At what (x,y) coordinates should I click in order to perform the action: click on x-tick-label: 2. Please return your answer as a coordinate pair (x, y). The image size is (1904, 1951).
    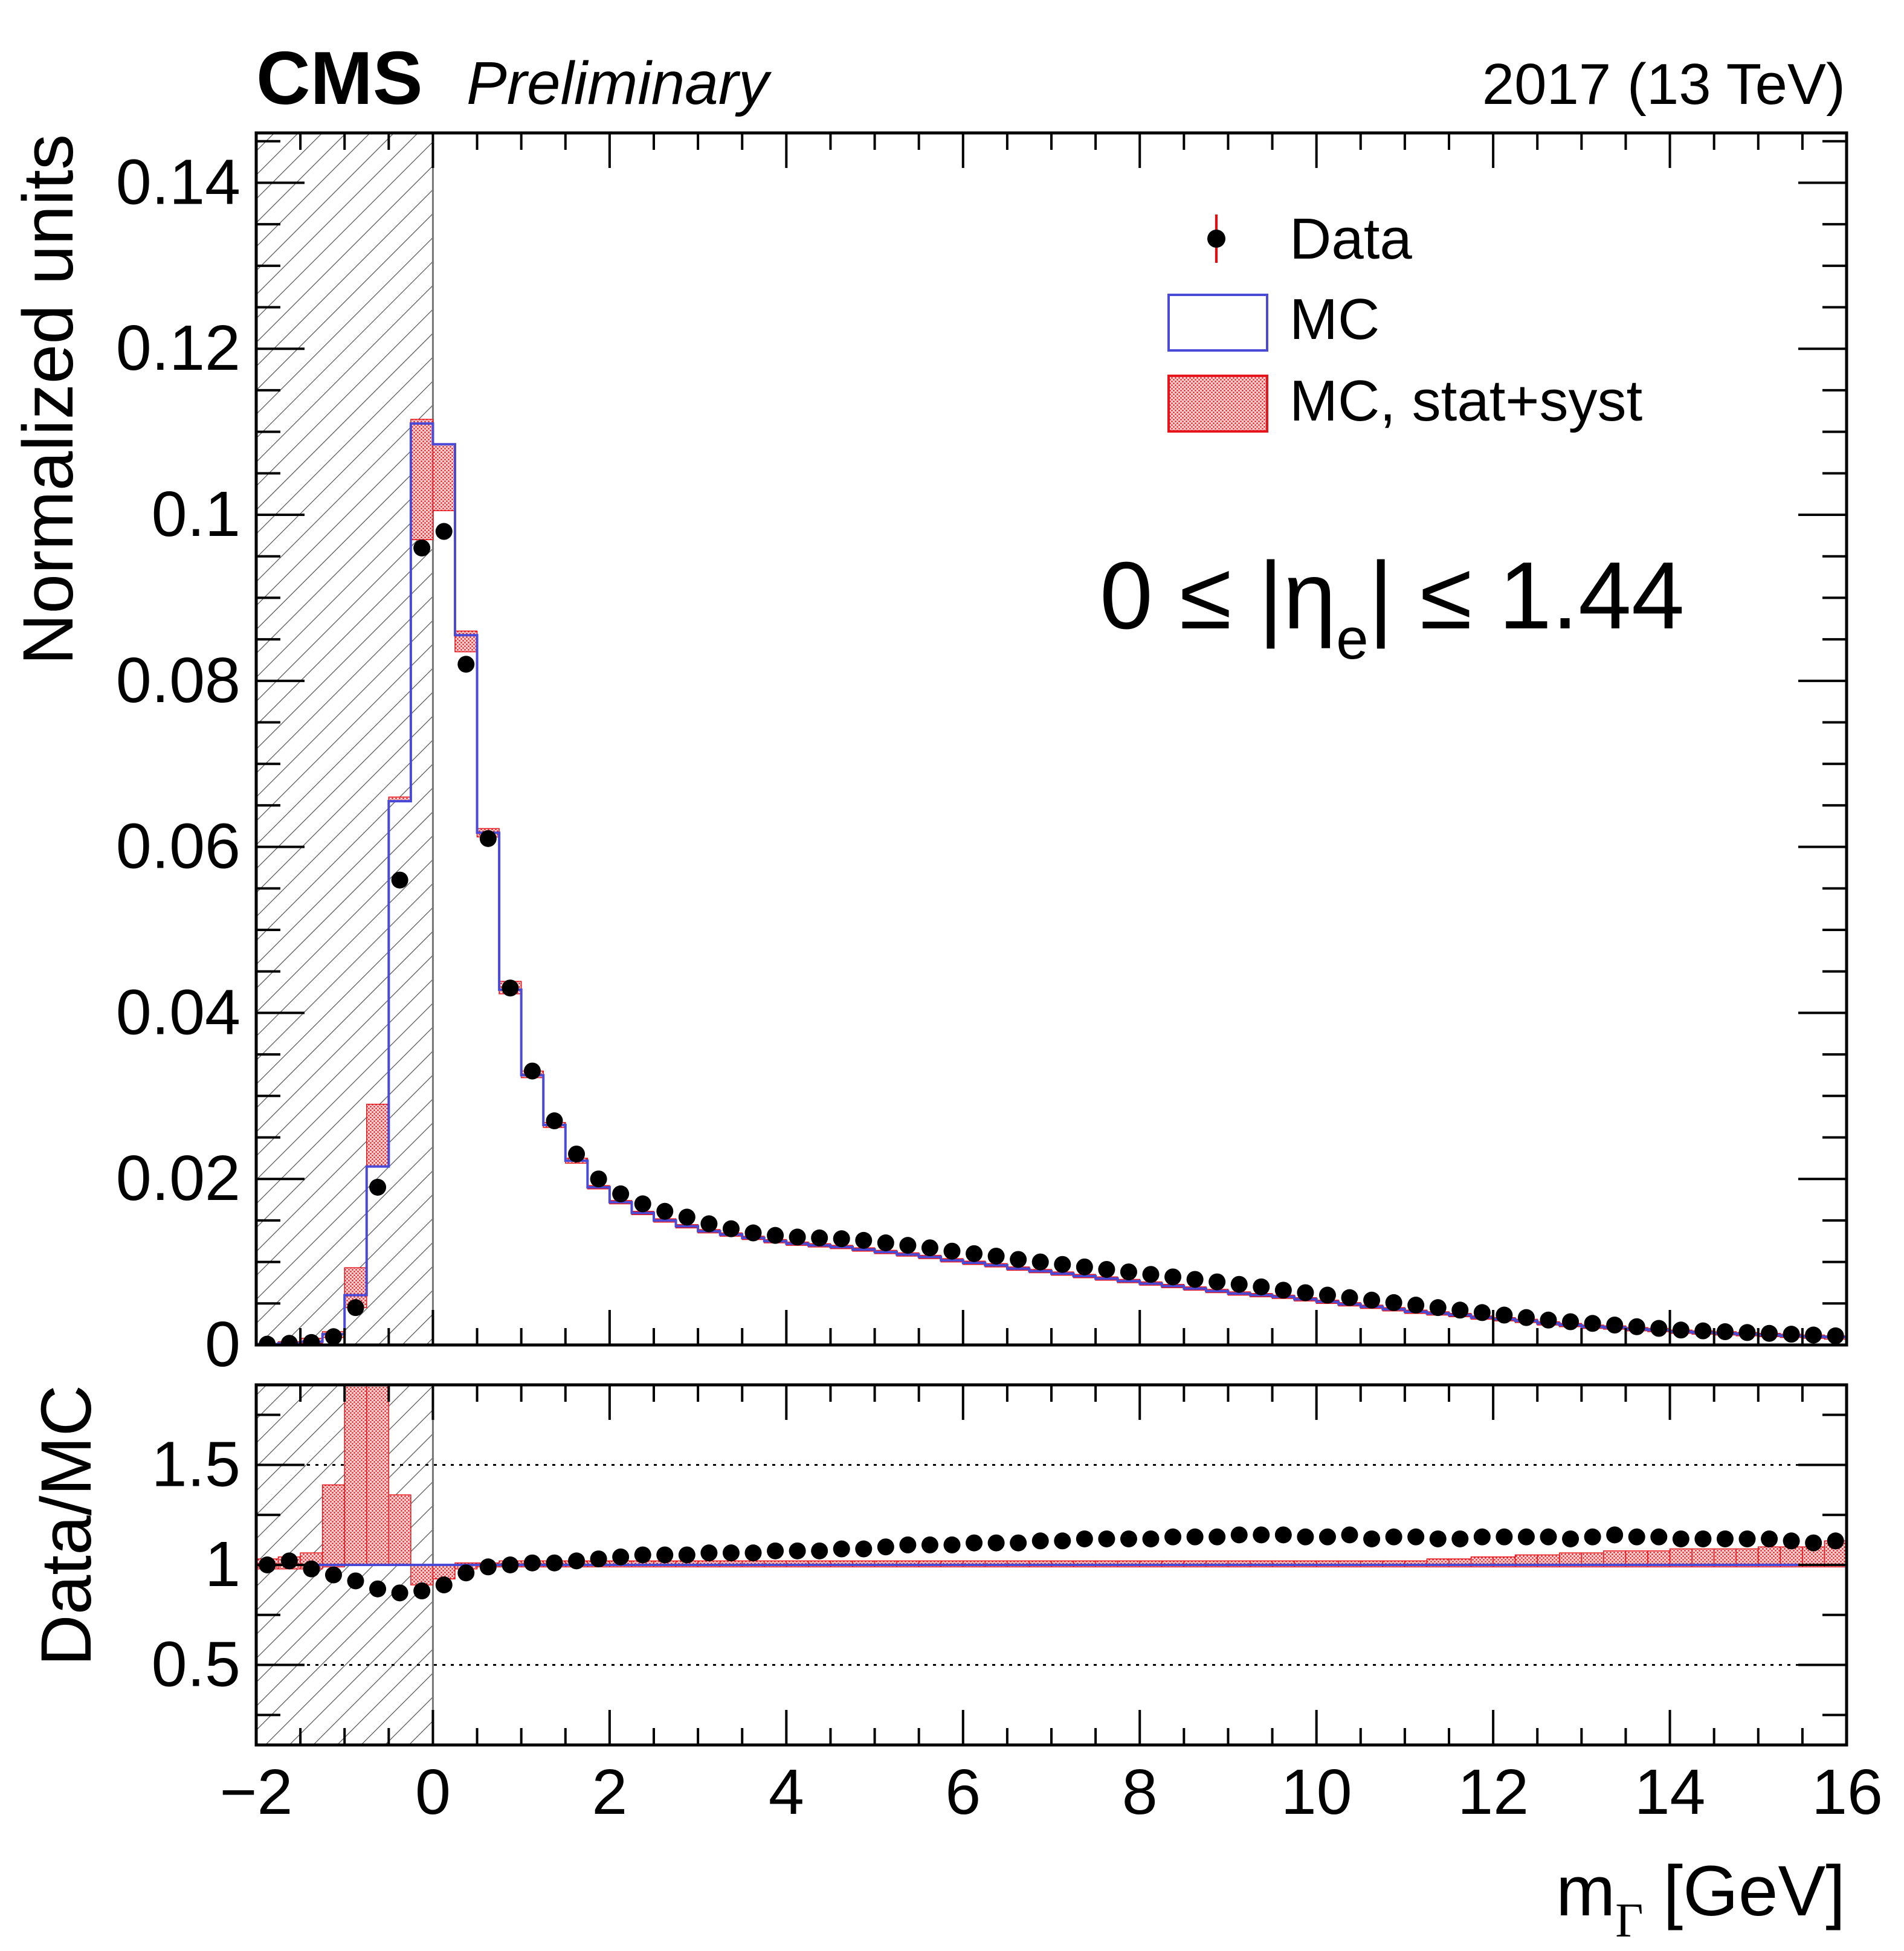
    Looking at the image, I should click on (609, 1792).